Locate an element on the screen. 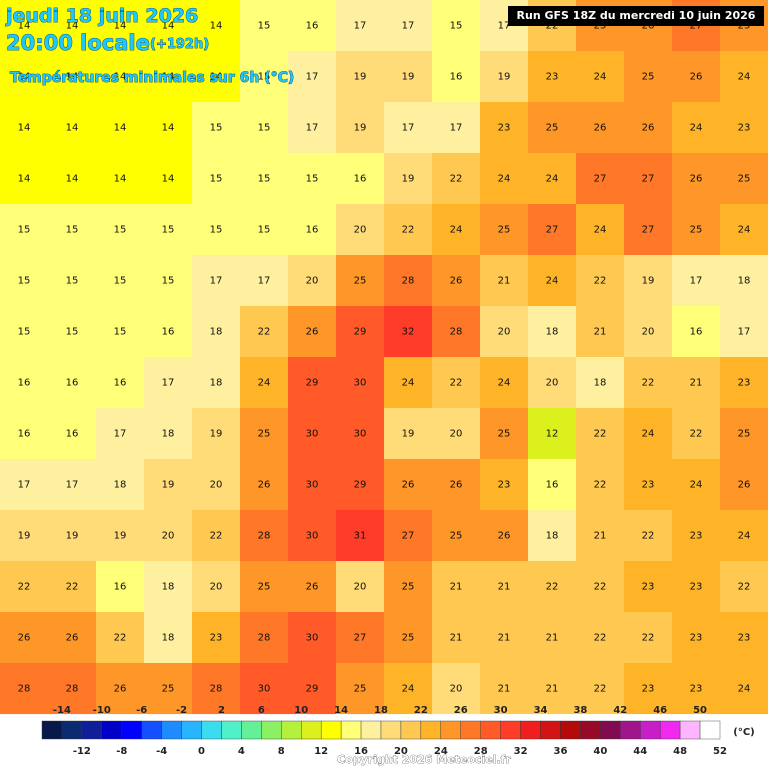 Image resolution: width=768 pixels, height=768 pixels. colorbar-tick: -10 is located at coordinates (102, 710).